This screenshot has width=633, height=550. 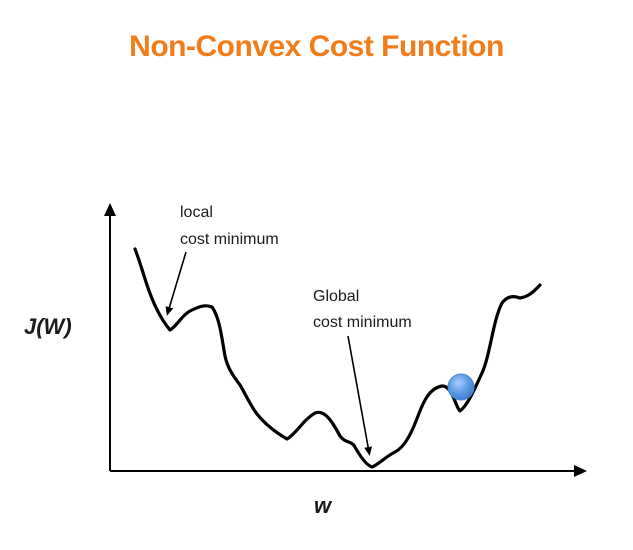 I want to click on y-axis-label: J(W), so click(x=48, y=326).